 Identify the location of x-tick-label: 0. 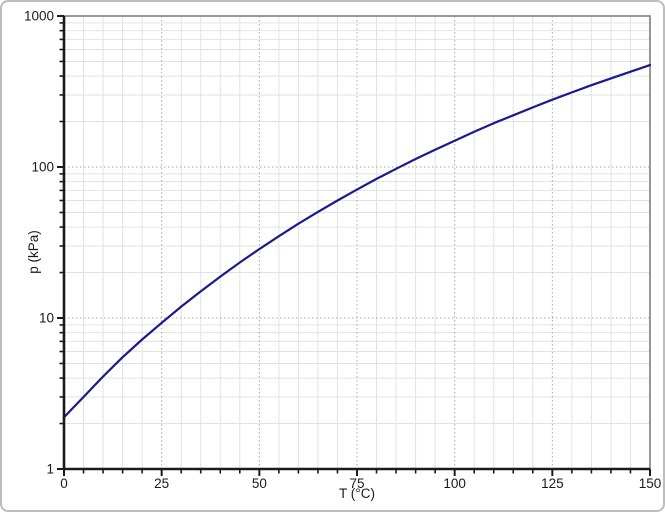
(64, 483).